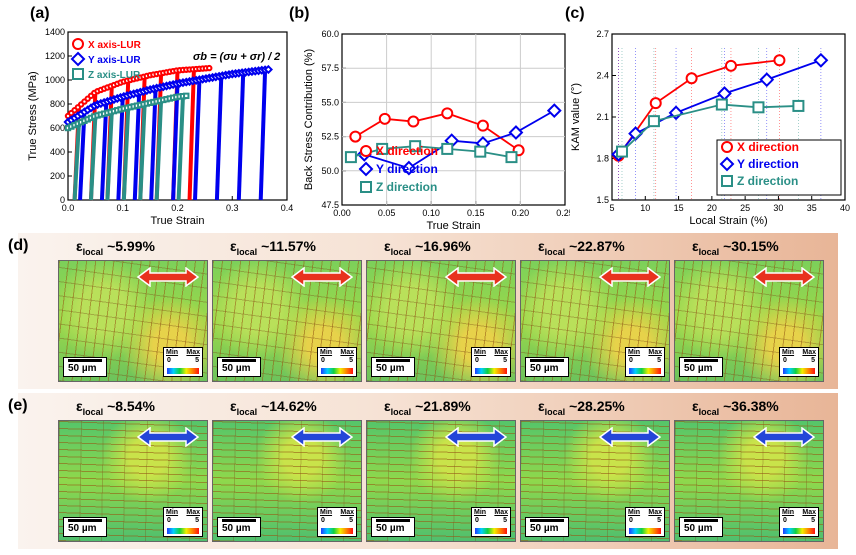 The width and height of the screenshot is (856, 555). What do you see at coordinates (712, 208) in the screenshot?
I see `x-tick-label: 20` at bounding box center [712, 208].